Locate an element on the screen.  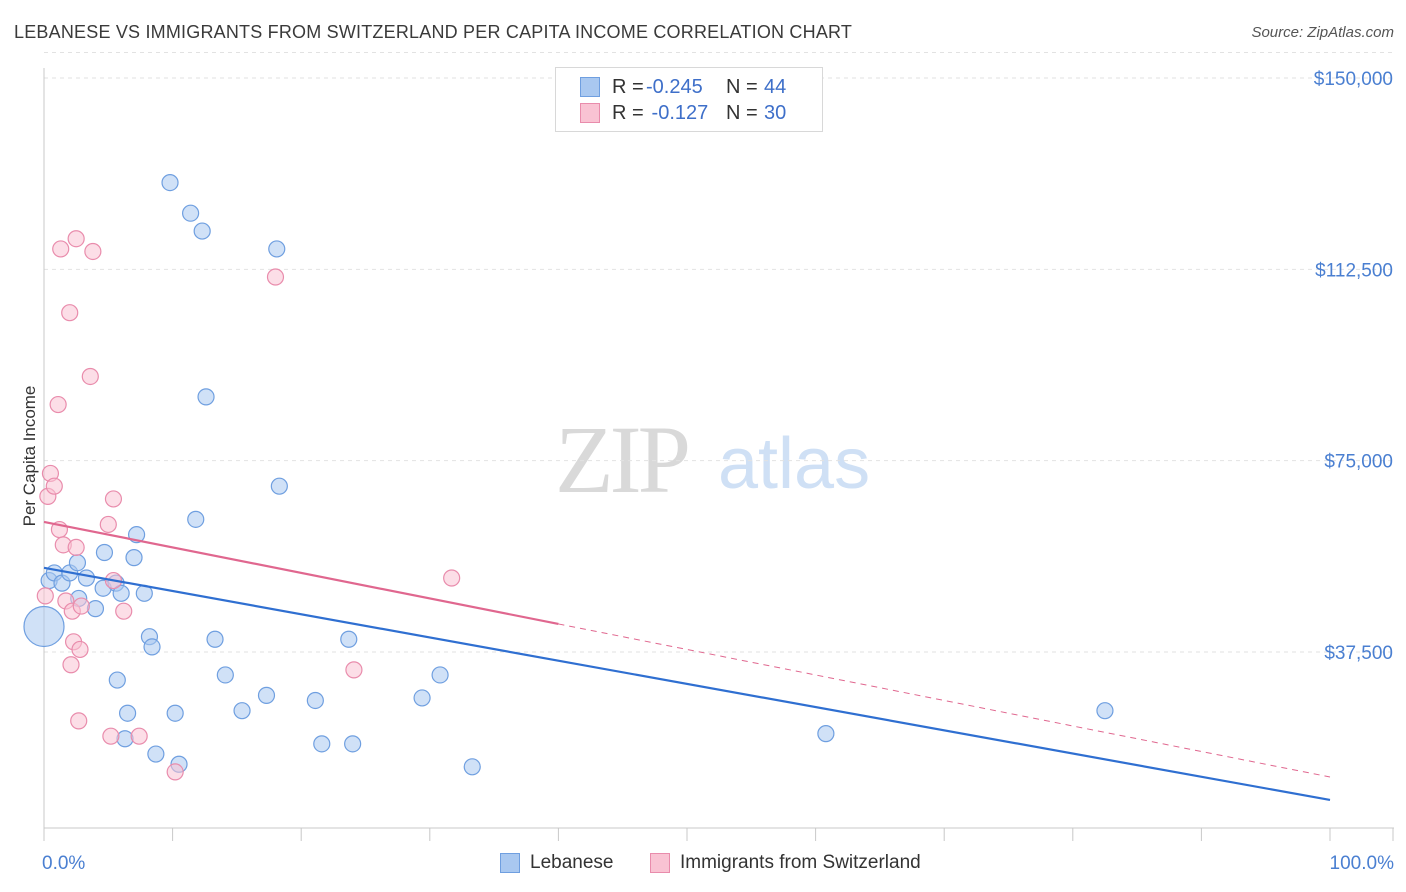
y-tick-label: $112,500 is located at coordinates (1354, 270).